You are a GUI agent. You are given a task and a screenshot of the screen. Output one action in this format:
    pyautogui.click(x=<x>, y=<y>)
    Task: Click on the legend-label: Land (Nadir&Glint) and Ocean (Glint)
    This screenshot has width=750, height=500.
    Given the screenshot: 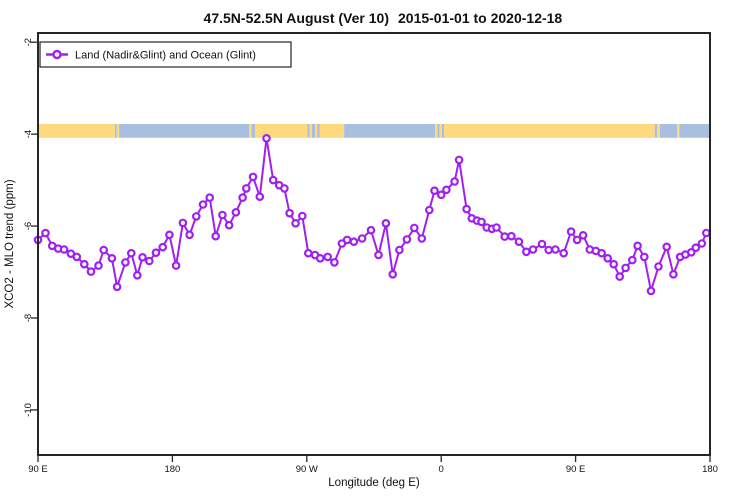 What is the action you would take?
    pyautogui.click(x=165, y=56)
    